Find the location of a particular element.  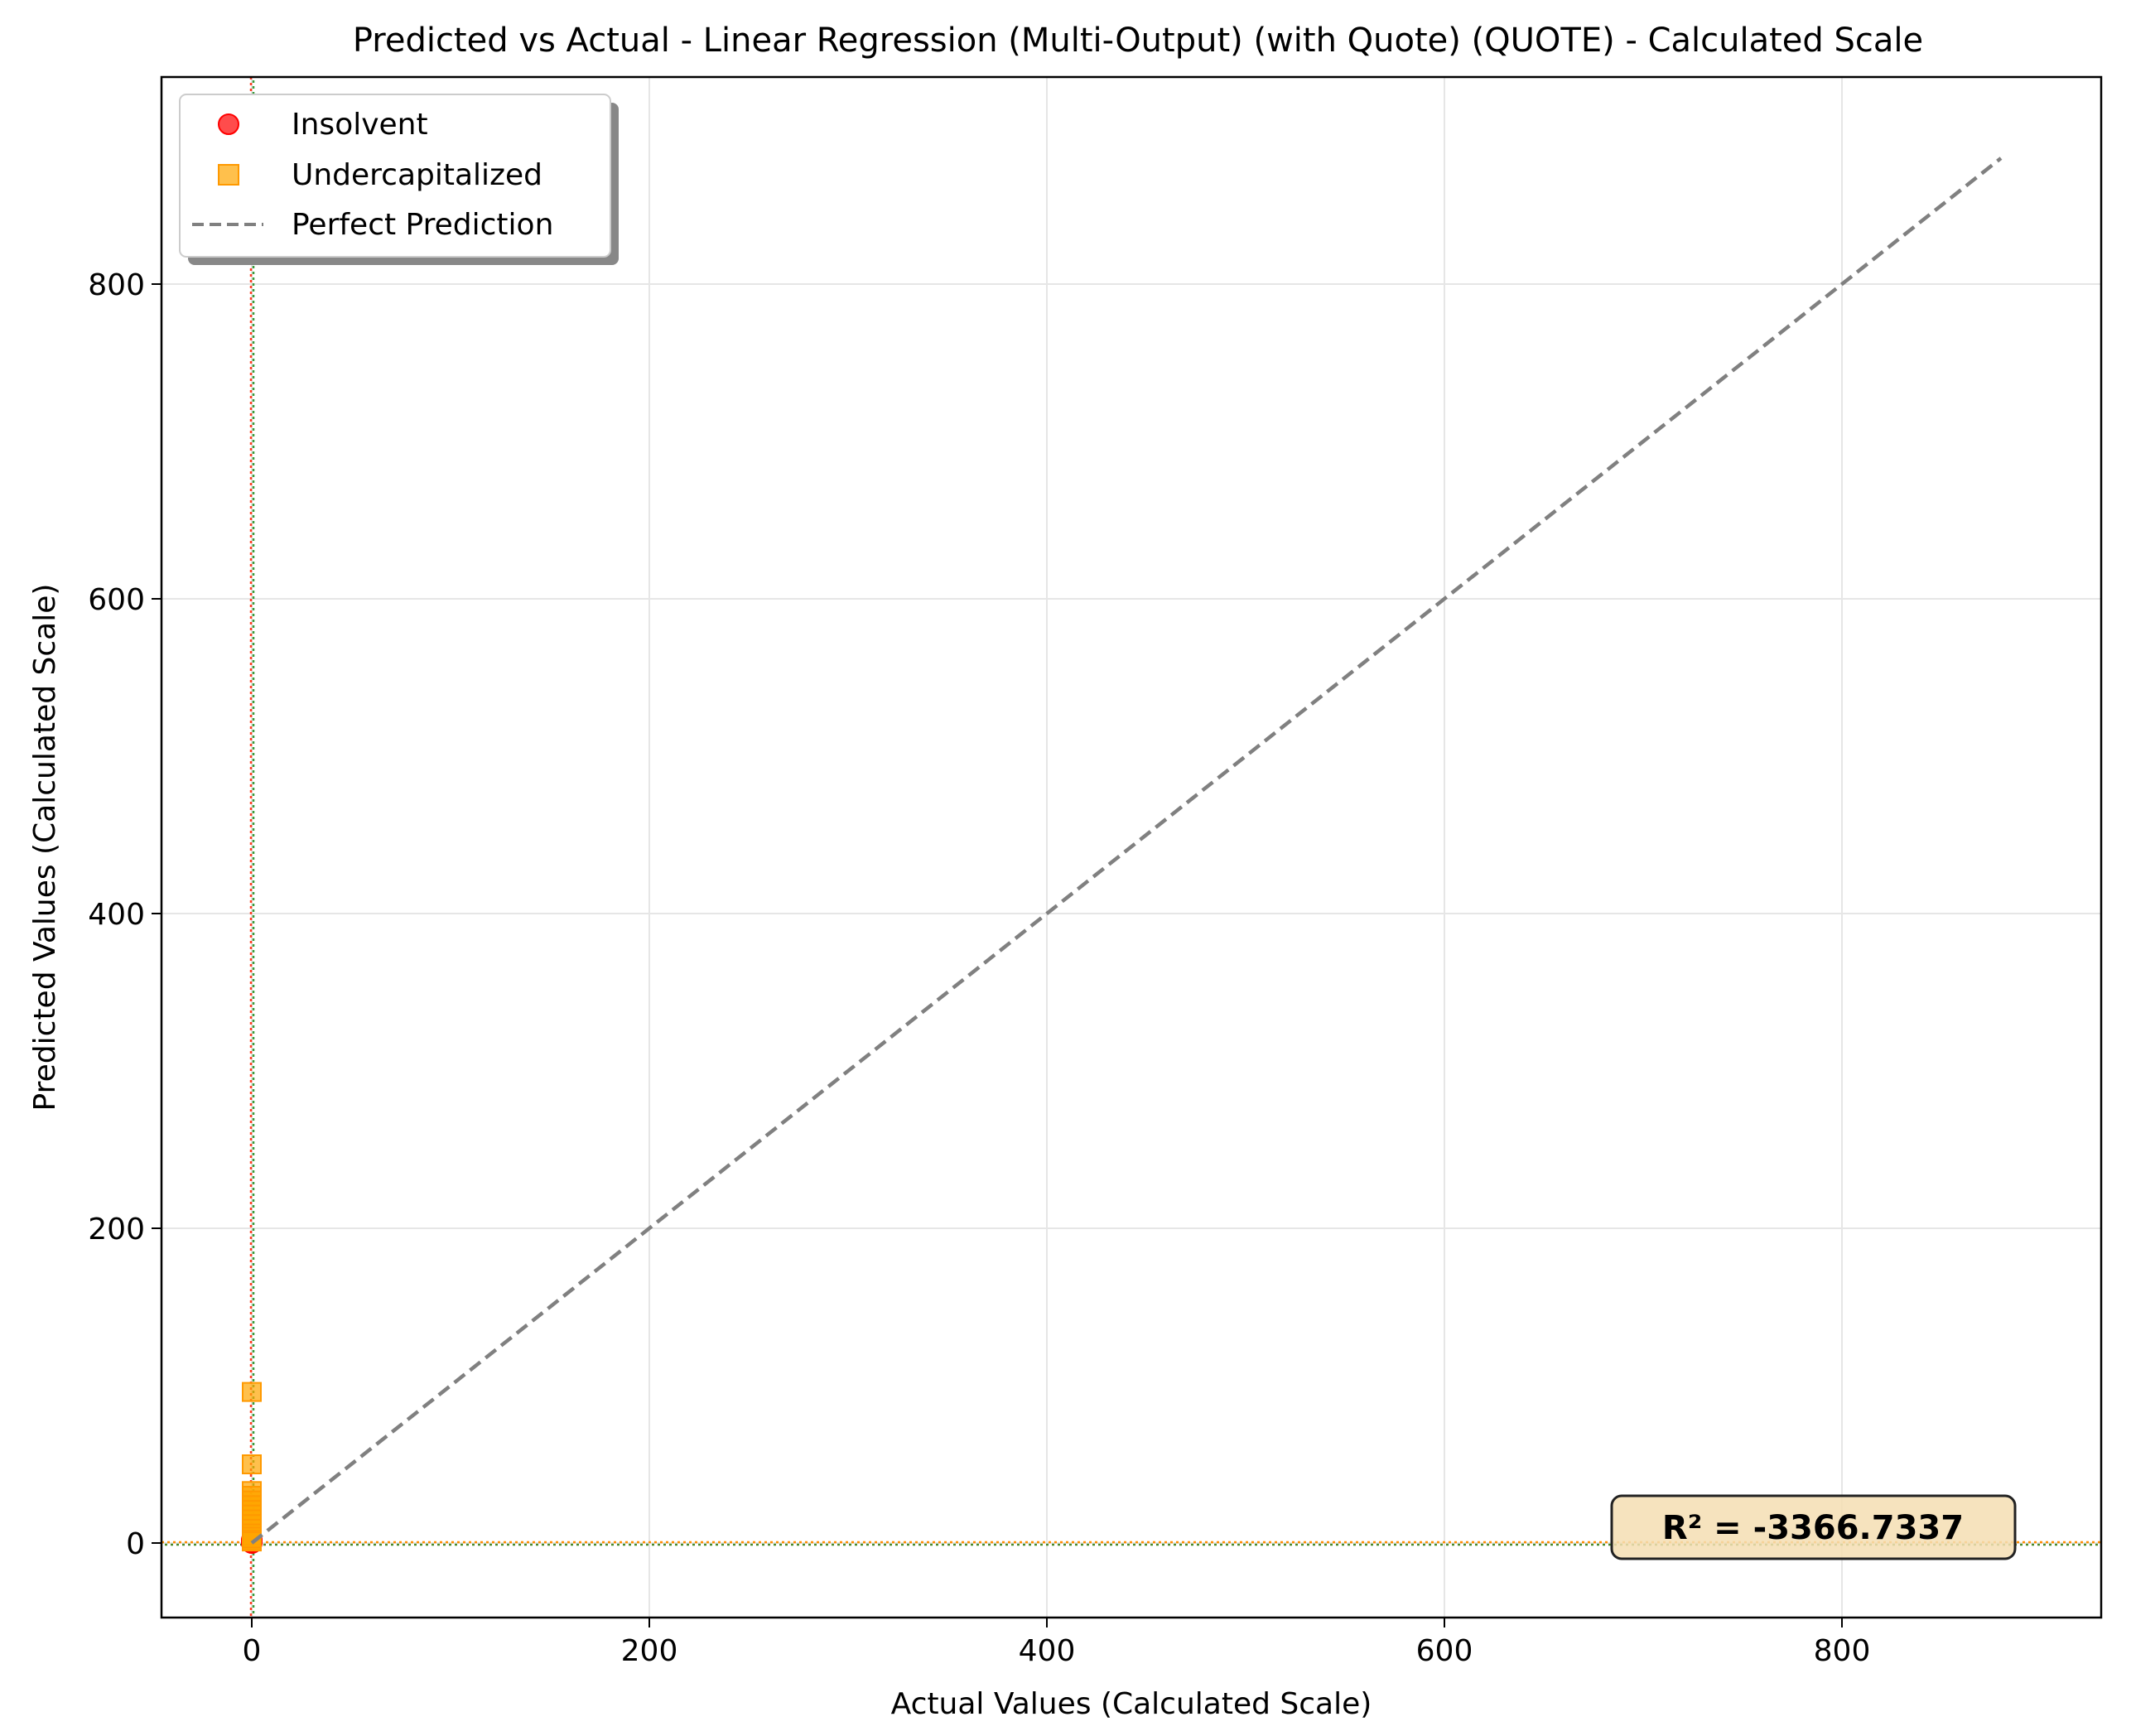

data-marks is located at coordinates (252, 1468).